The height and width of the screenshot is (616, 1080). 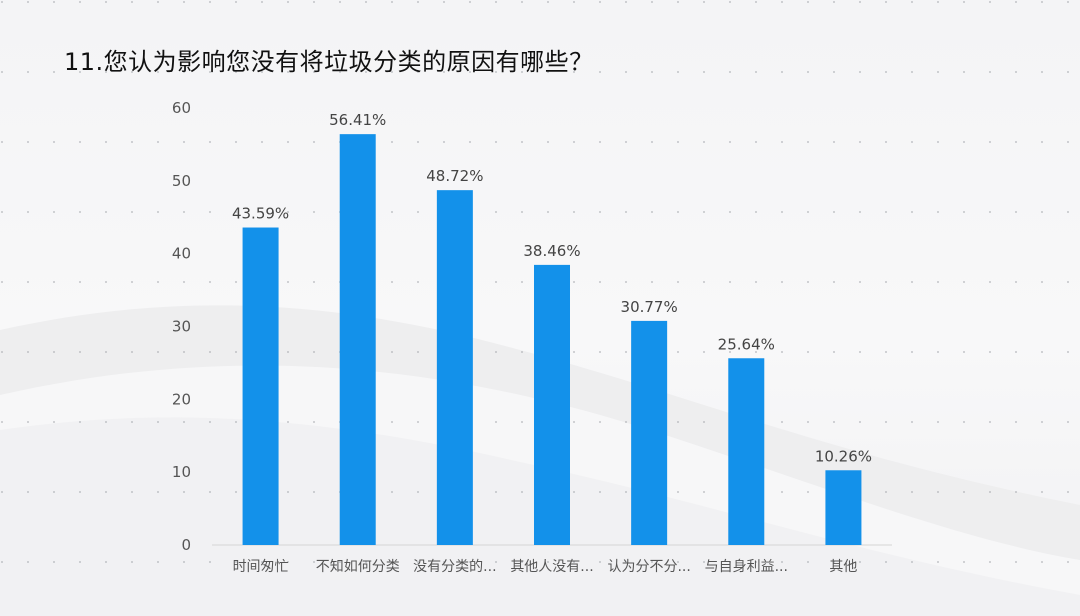 I want to click on data-label-3: 38.46%, so click(x=551, y=251).